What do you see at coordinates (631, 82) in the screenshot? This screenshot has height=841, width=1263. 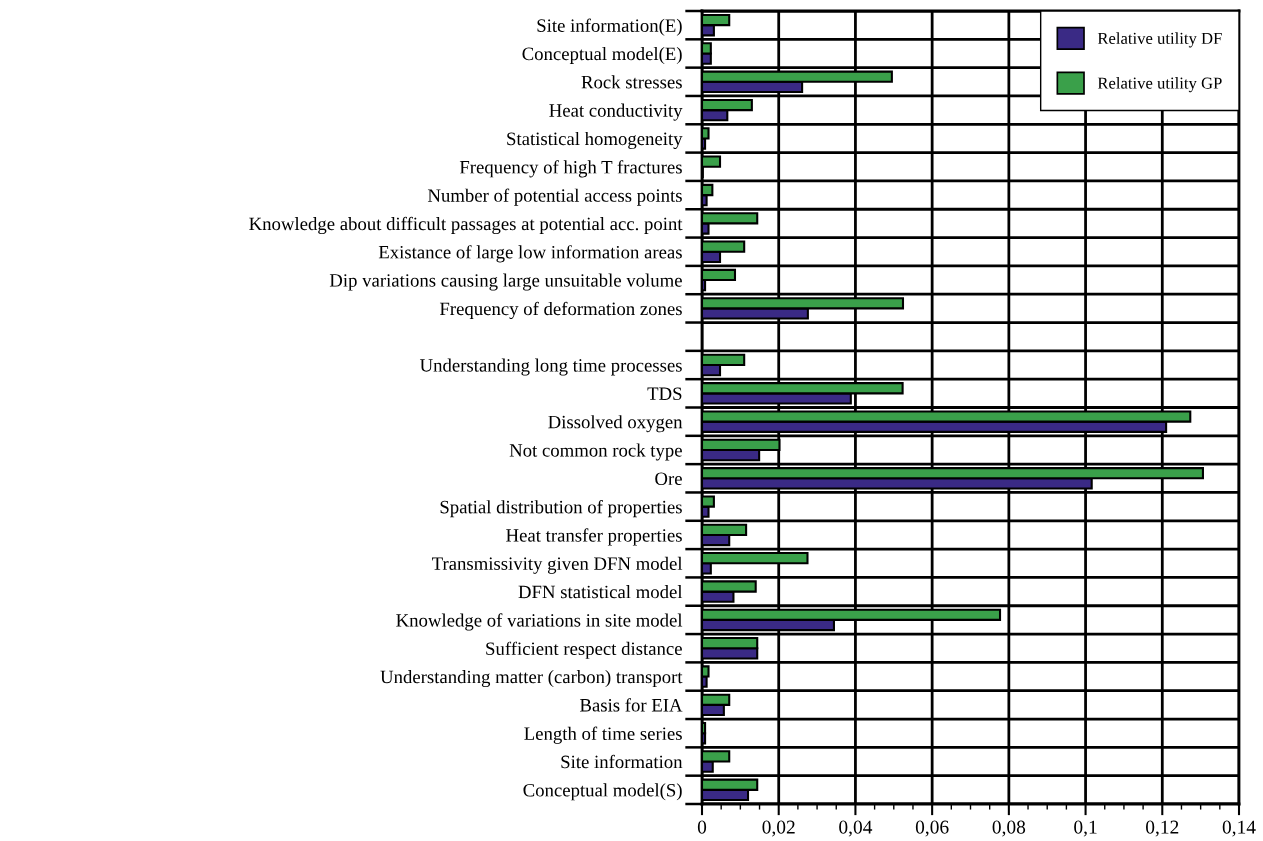 I see `y-tick-label: Rock stresses` at bounding box center [631, 82].